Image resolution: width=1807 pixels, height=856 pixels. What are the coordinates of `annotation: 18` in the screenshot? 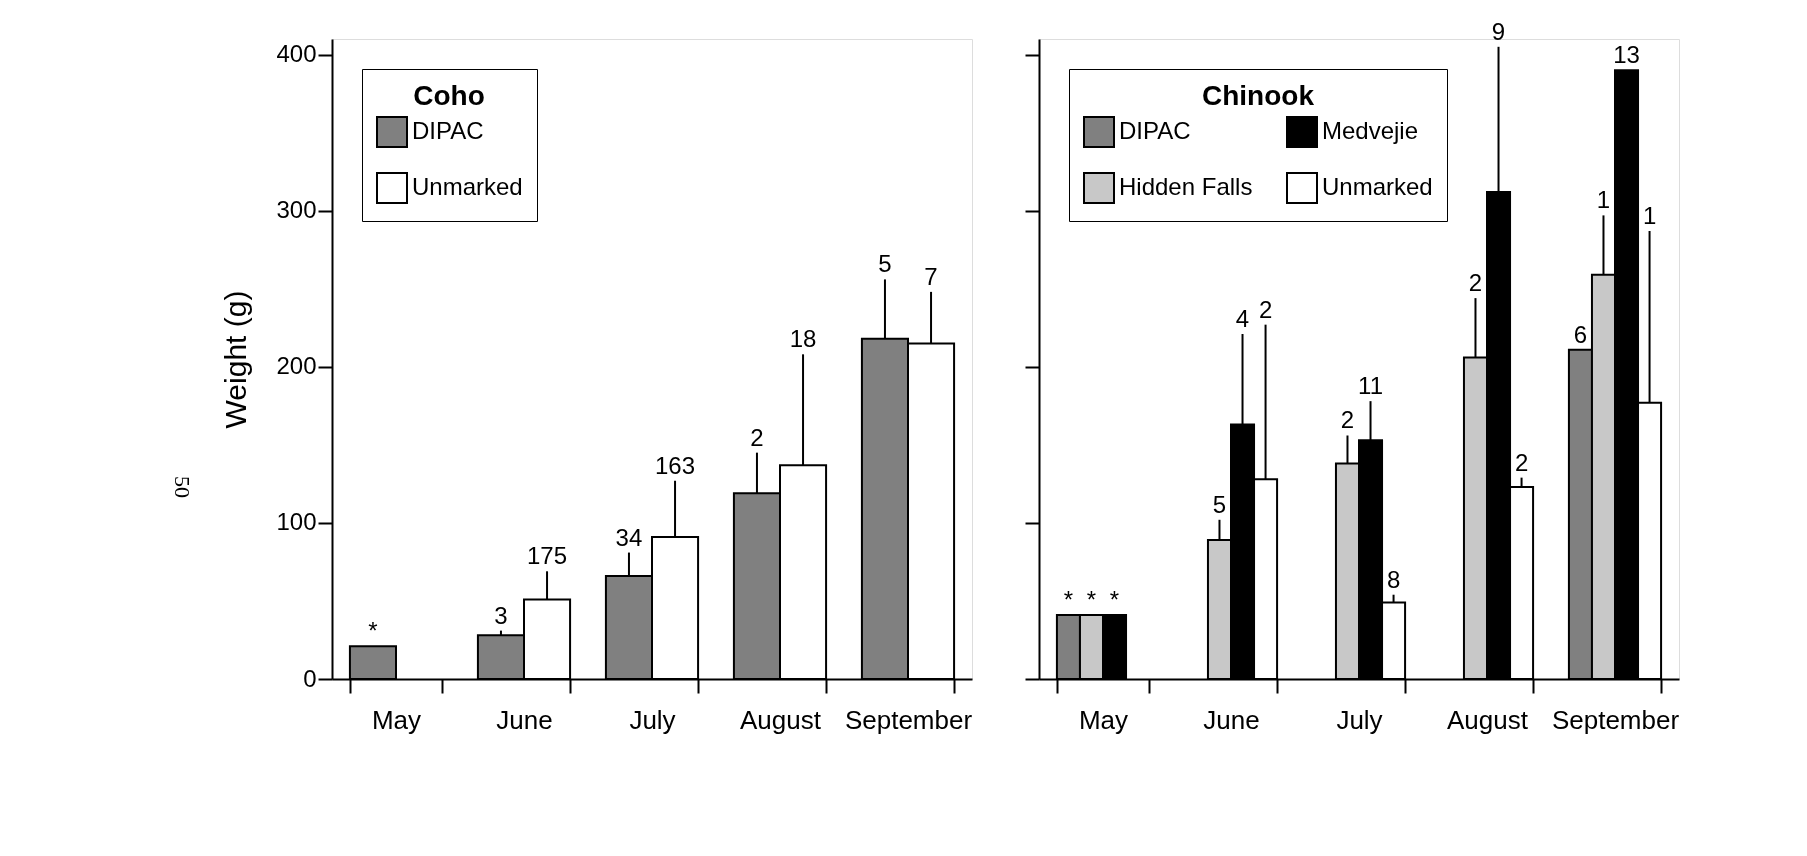 It's located at (803, 339).